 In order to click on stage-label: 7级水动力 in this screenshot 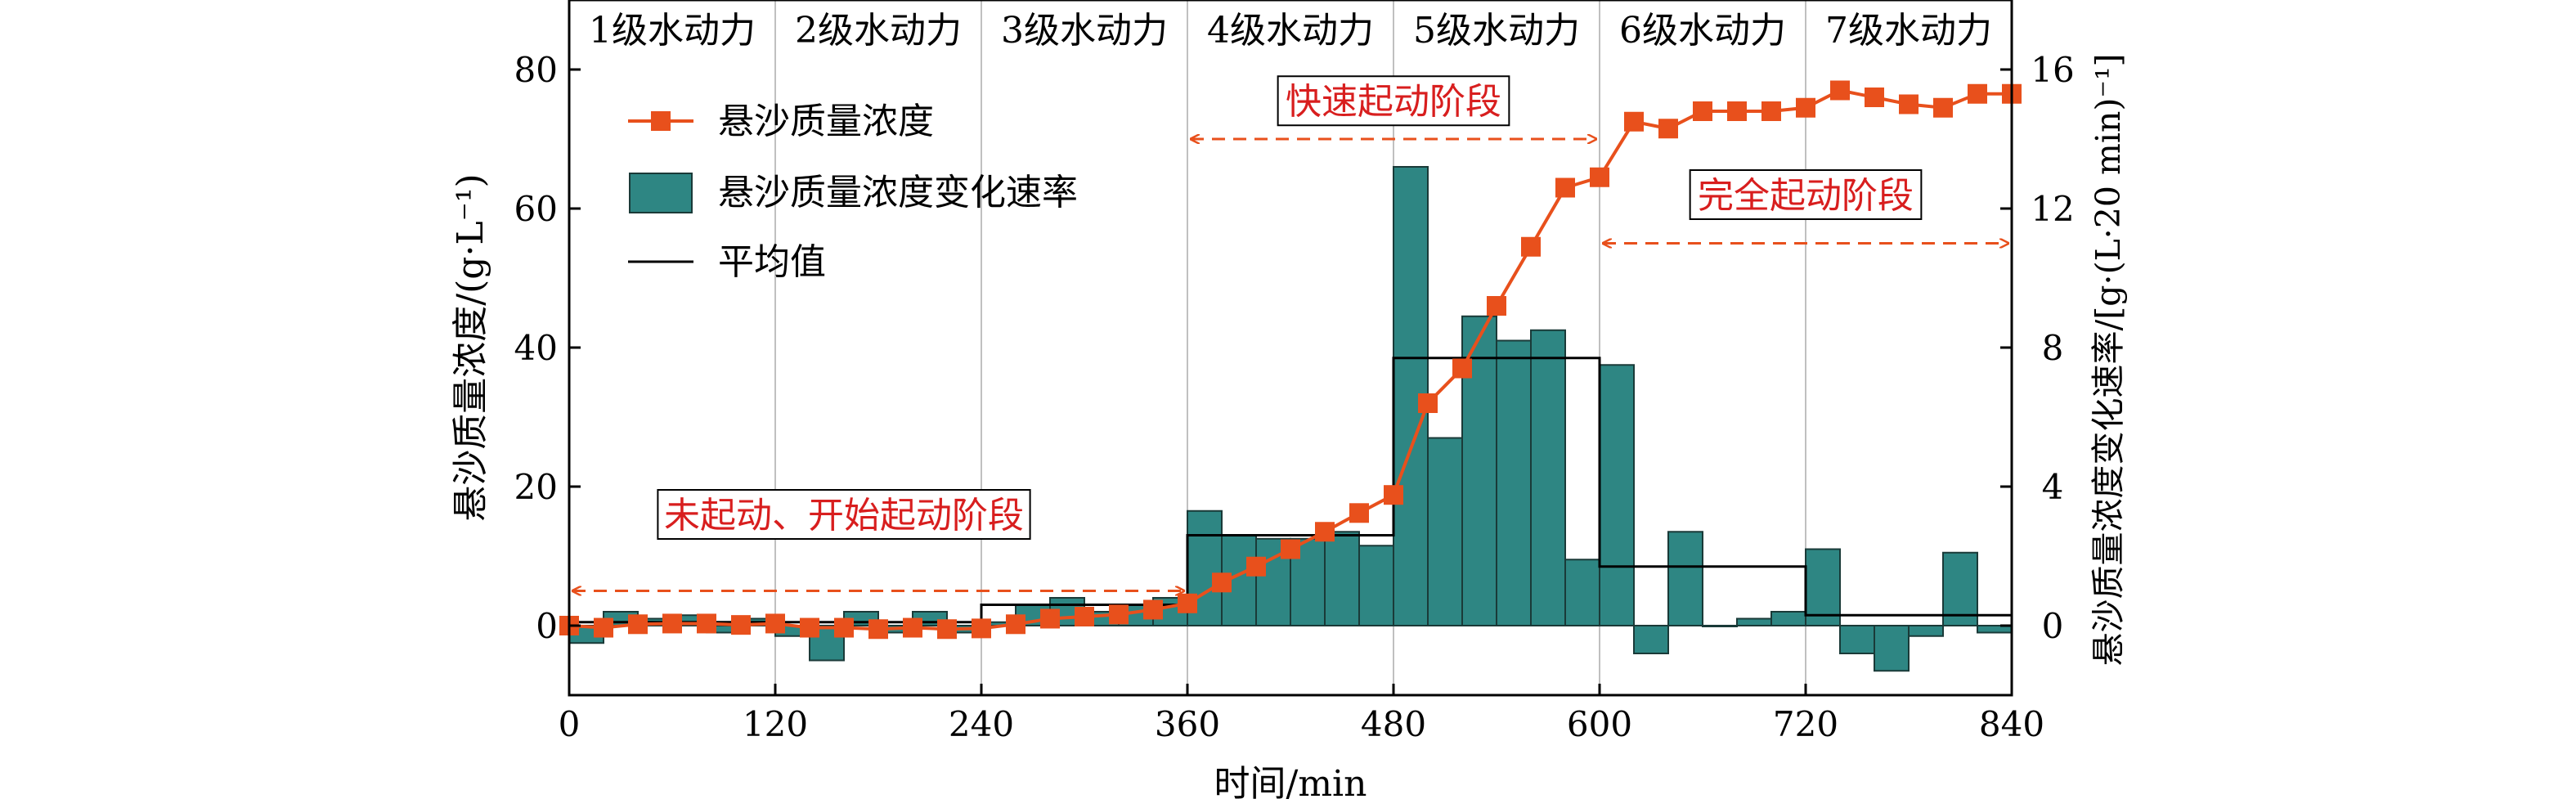, I will do `click(1908, 31)`.